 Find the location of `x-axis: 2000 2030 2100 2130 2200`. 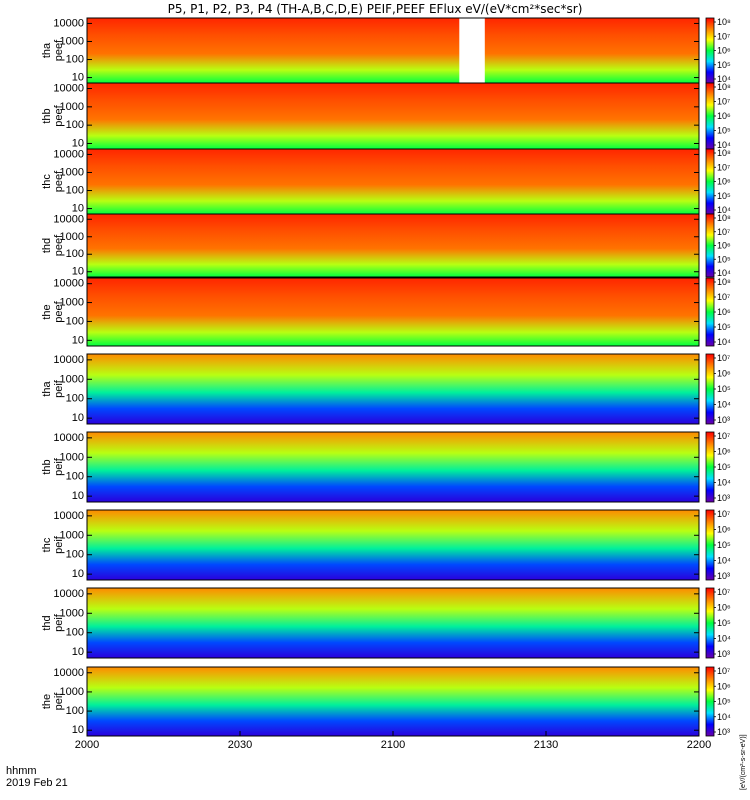

x-axis: 2000 2030 2100 2130 2200 is located at coordinates (393, 741).